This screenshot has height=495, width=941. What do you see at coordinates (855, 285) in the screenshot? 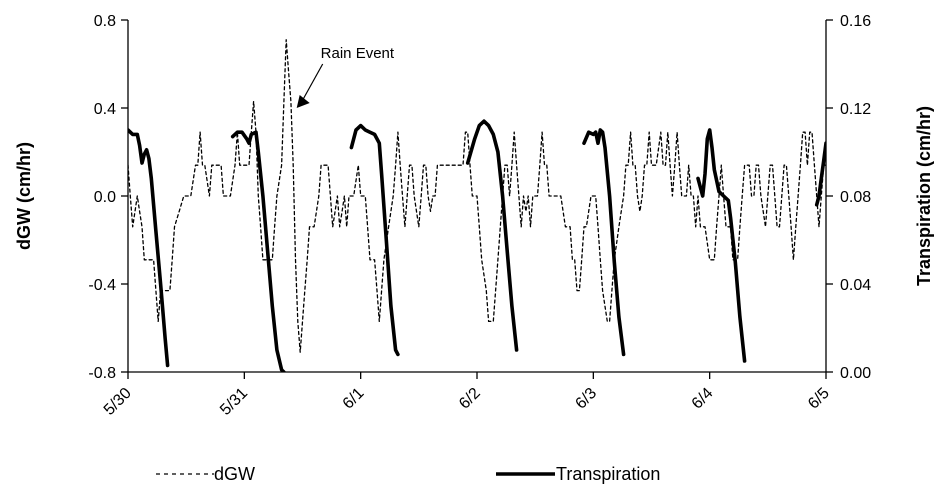
I see `y-right-tick-label: 0.04` at bounding box center [855, 285].